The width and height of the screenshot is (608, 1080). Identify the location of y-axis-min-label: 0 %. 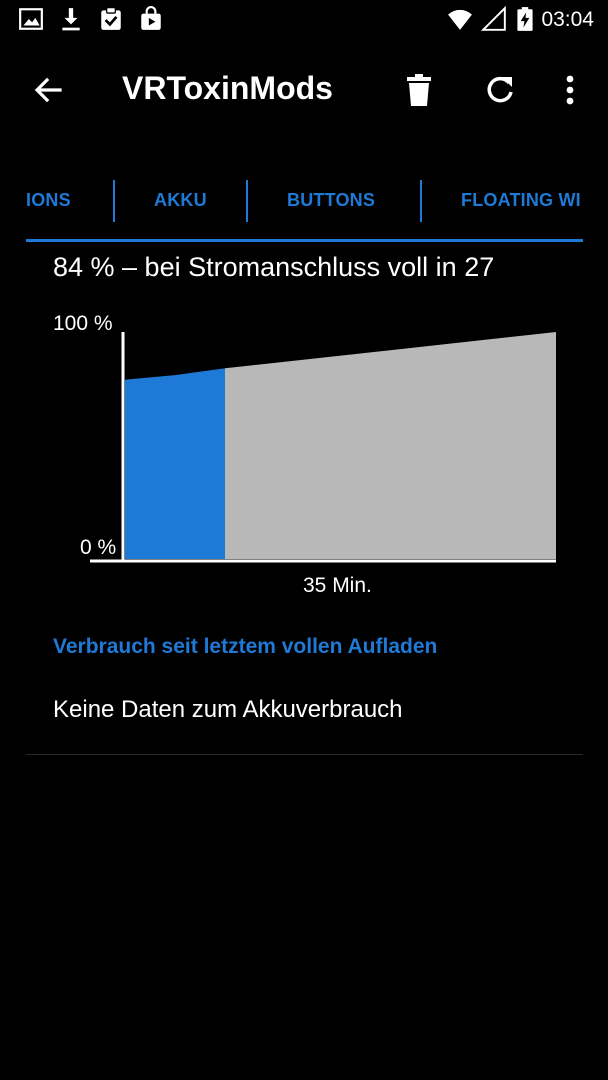
(98, 547).